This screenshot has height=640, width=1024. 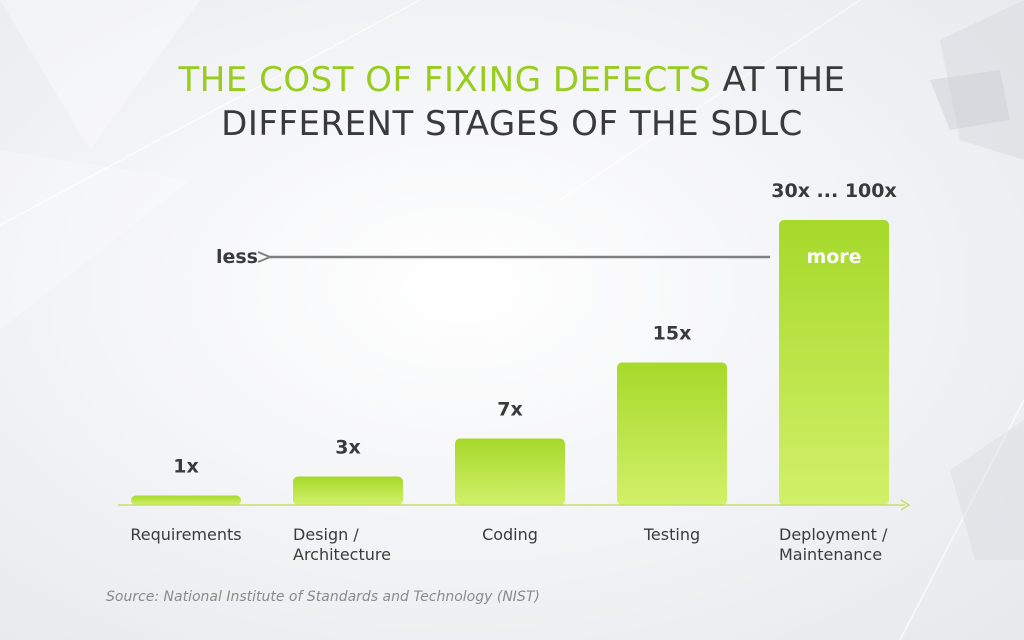 I want to click on value-label-4: 15x, so click(x=672, y=334).